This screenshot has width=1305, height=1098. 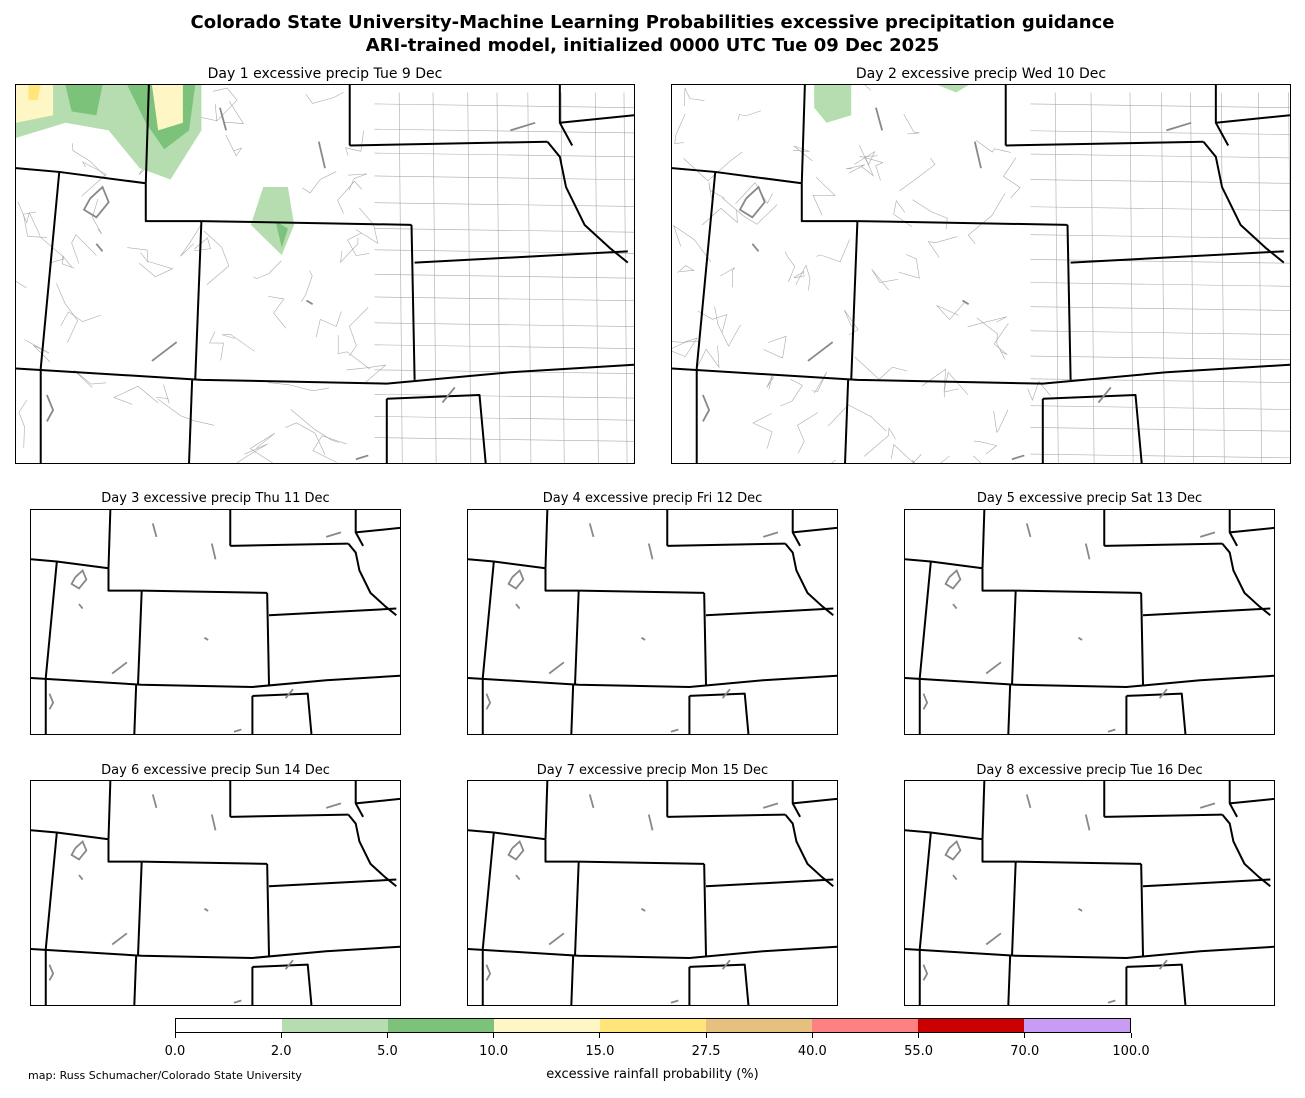 I want to click on panel-title-day3: Day 3 excessive precip Thu 11 Dec, so click(x=215, y=498).